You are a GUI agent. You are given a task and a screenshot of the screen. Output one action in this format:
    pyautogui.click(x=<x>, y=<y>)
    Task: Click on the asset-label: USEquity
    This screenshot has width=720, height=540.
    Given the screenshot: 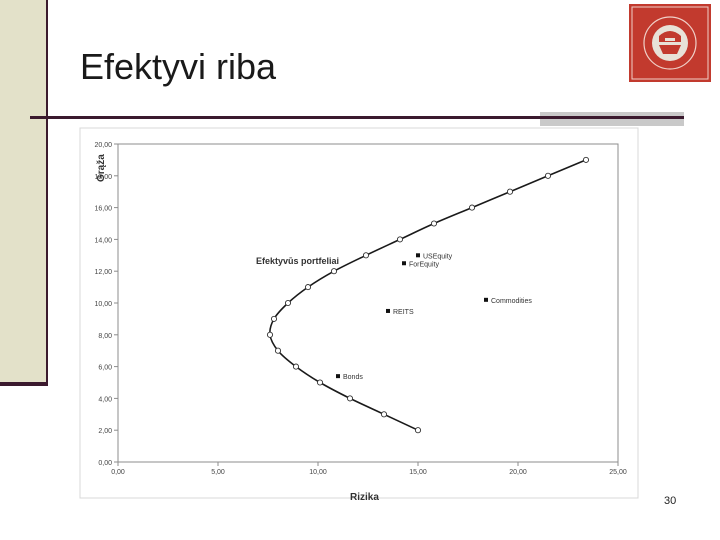 What is the action you would take?
    pyautogui.click(x=438, y=256)
    